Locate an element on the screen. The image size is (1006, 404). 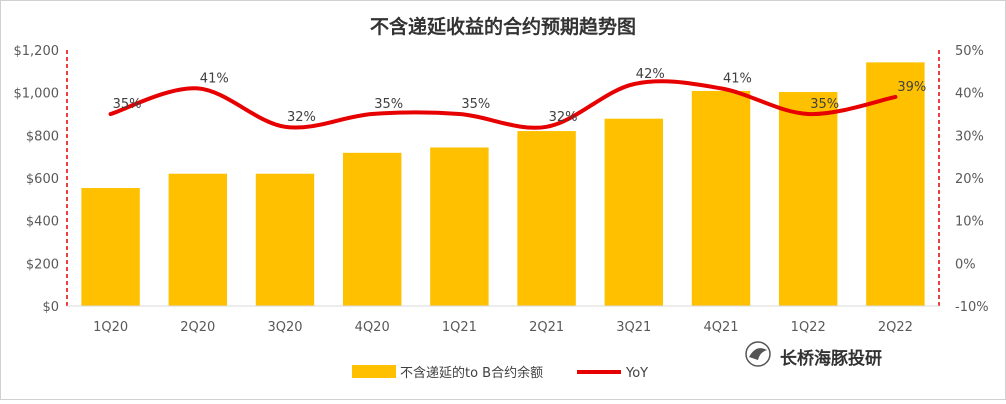
yoy-data-label: 42% is located at coordinates (650, 74).